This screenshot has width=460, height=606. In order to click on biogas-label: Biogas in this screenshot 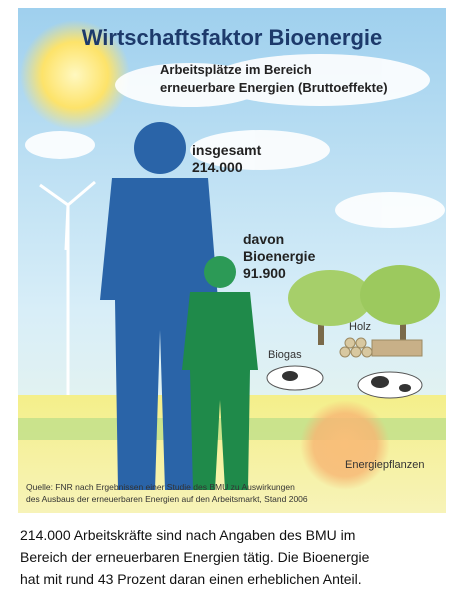, I will do `click(285, 355)`.